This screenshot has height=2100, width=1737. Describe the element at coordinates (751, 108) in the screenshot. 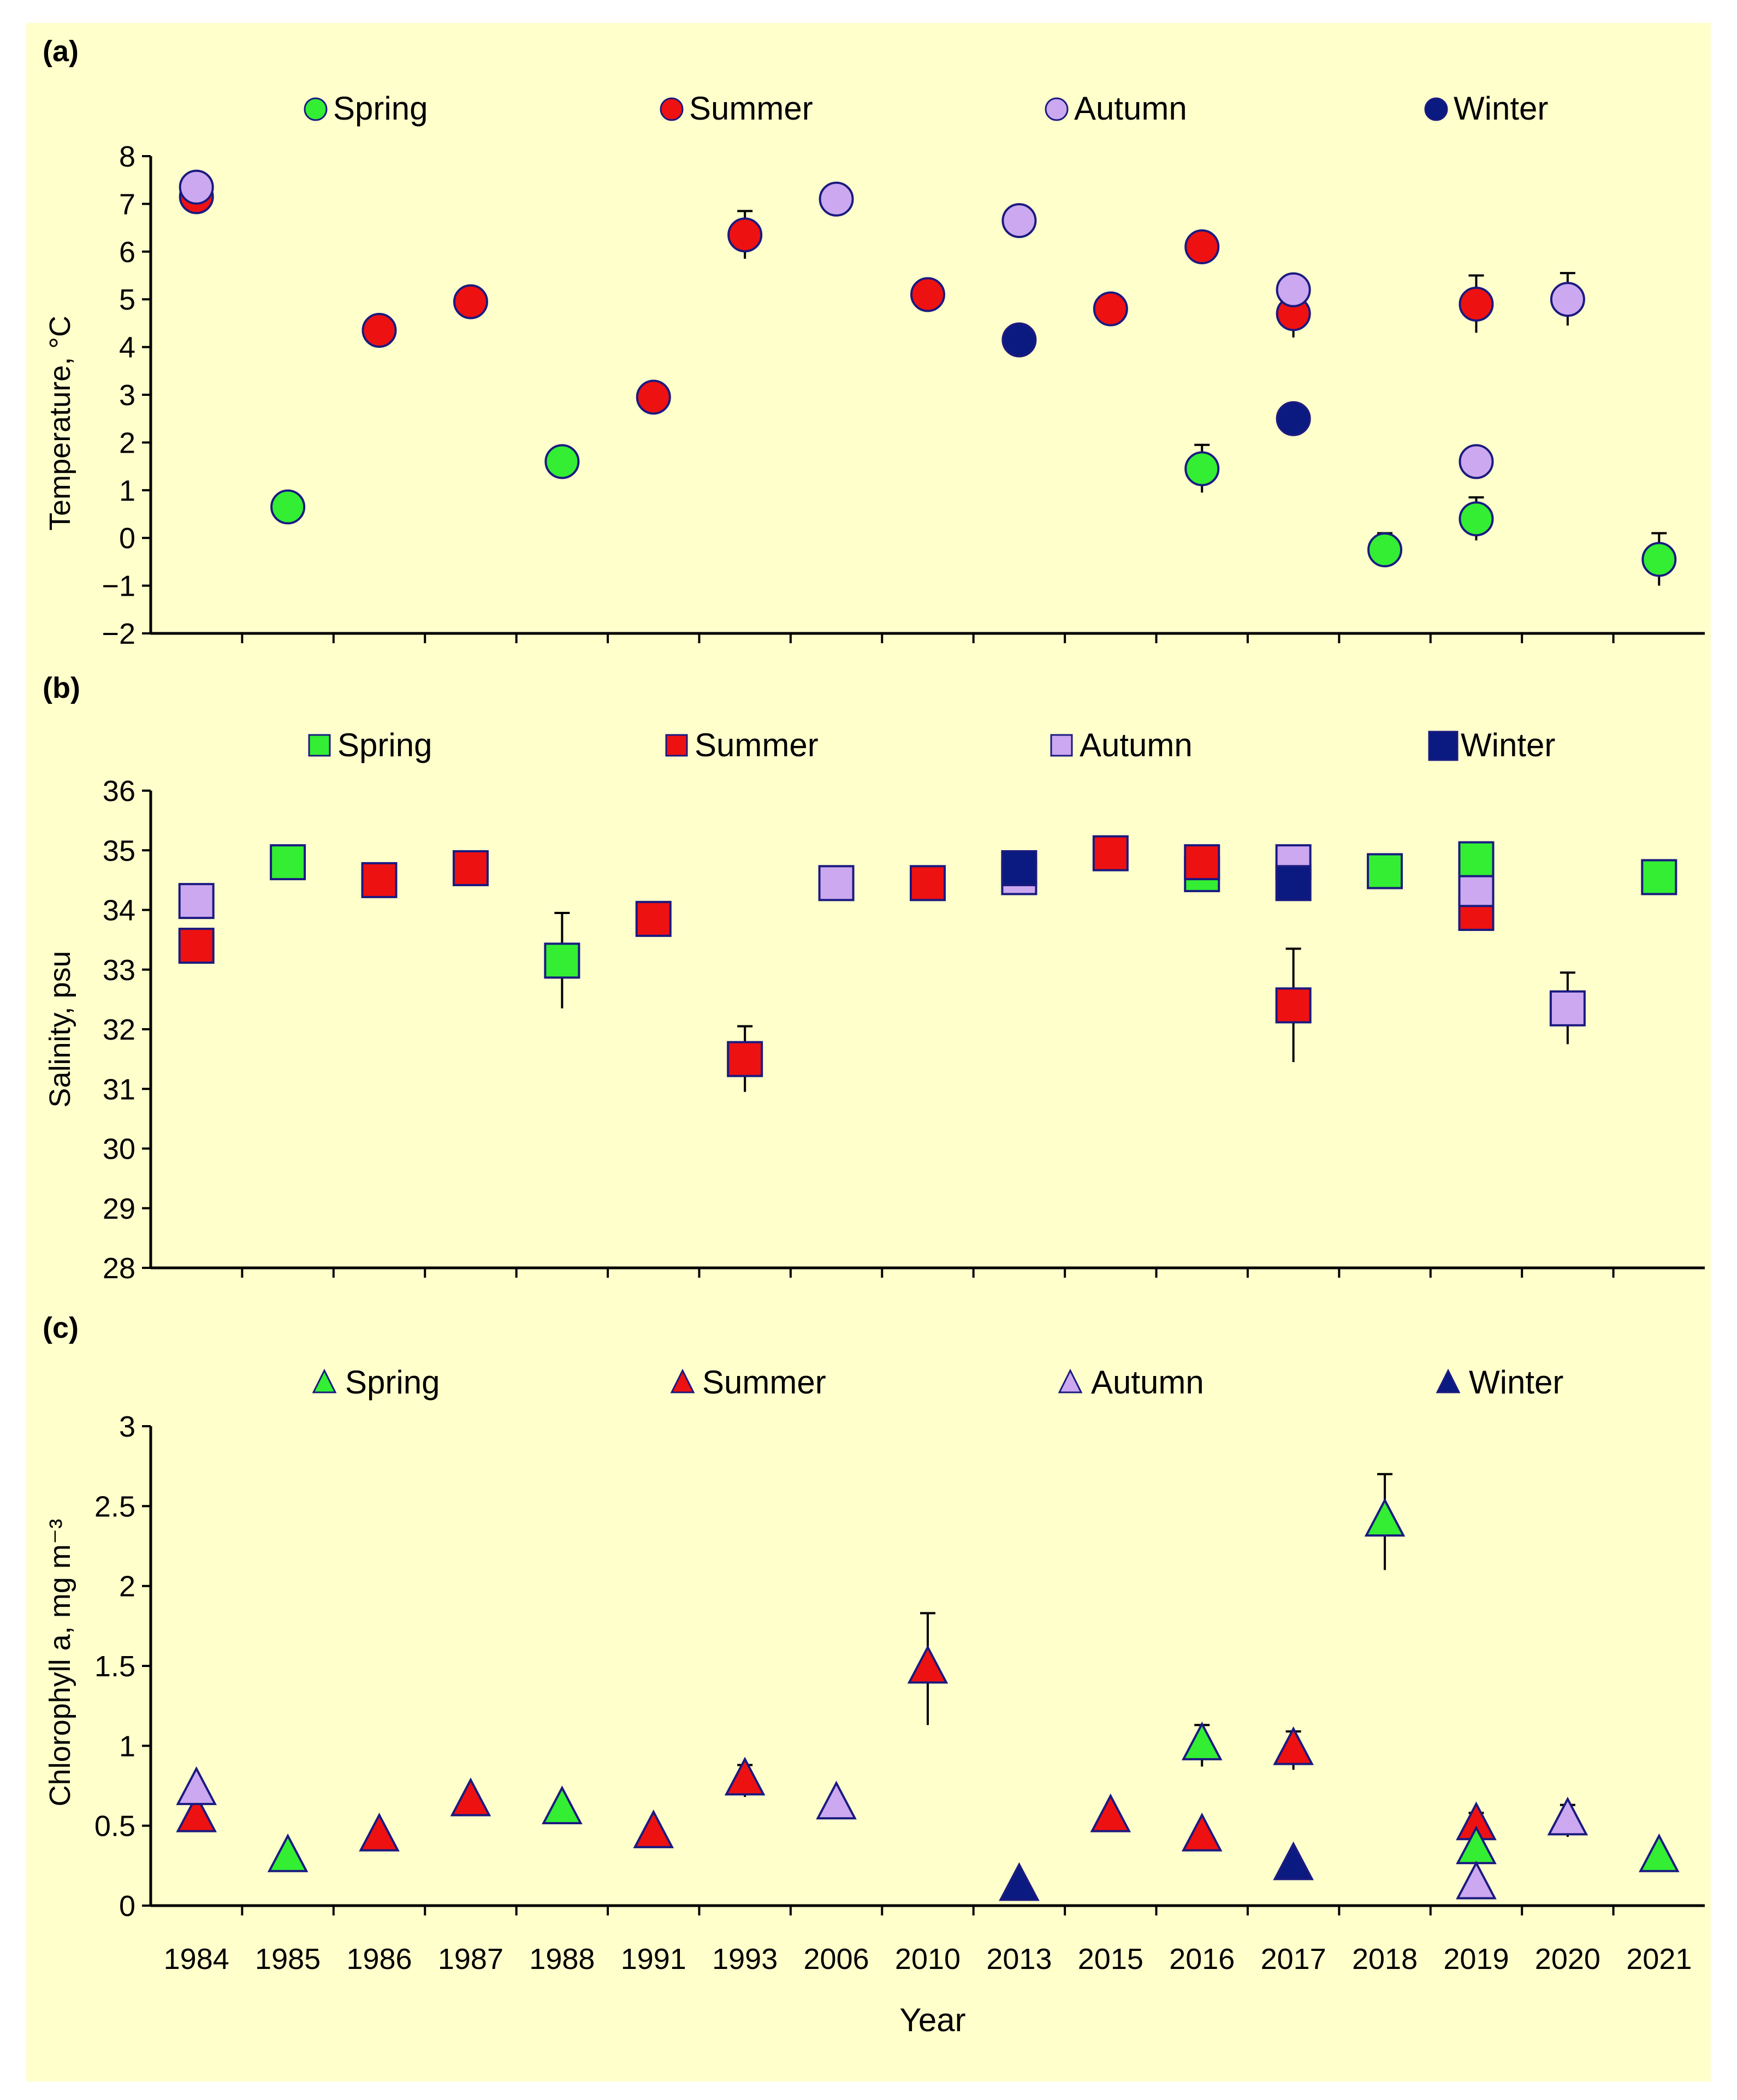

I see `legend-a-summer-label: Summer` at that location.